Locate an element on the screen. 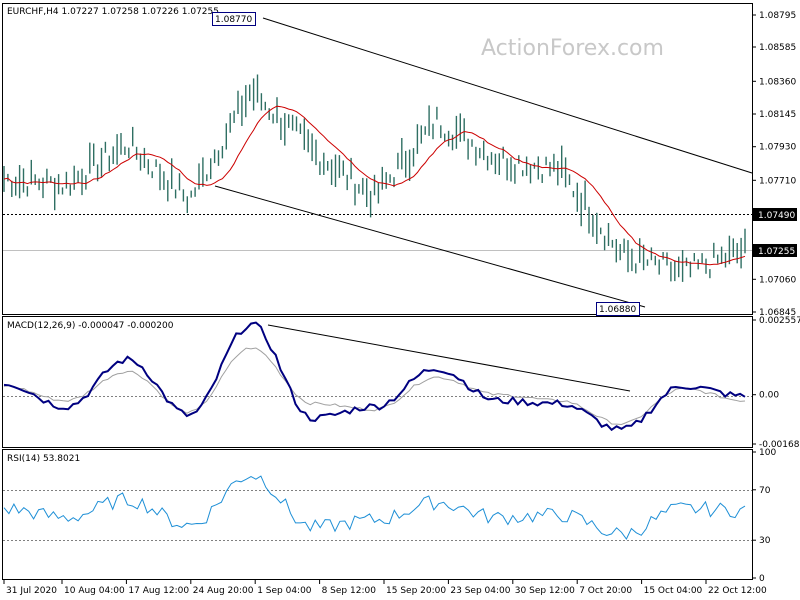 The width and height of the screenshot is (800, 600). channel-lower-line is located at coordinates (430, 246).